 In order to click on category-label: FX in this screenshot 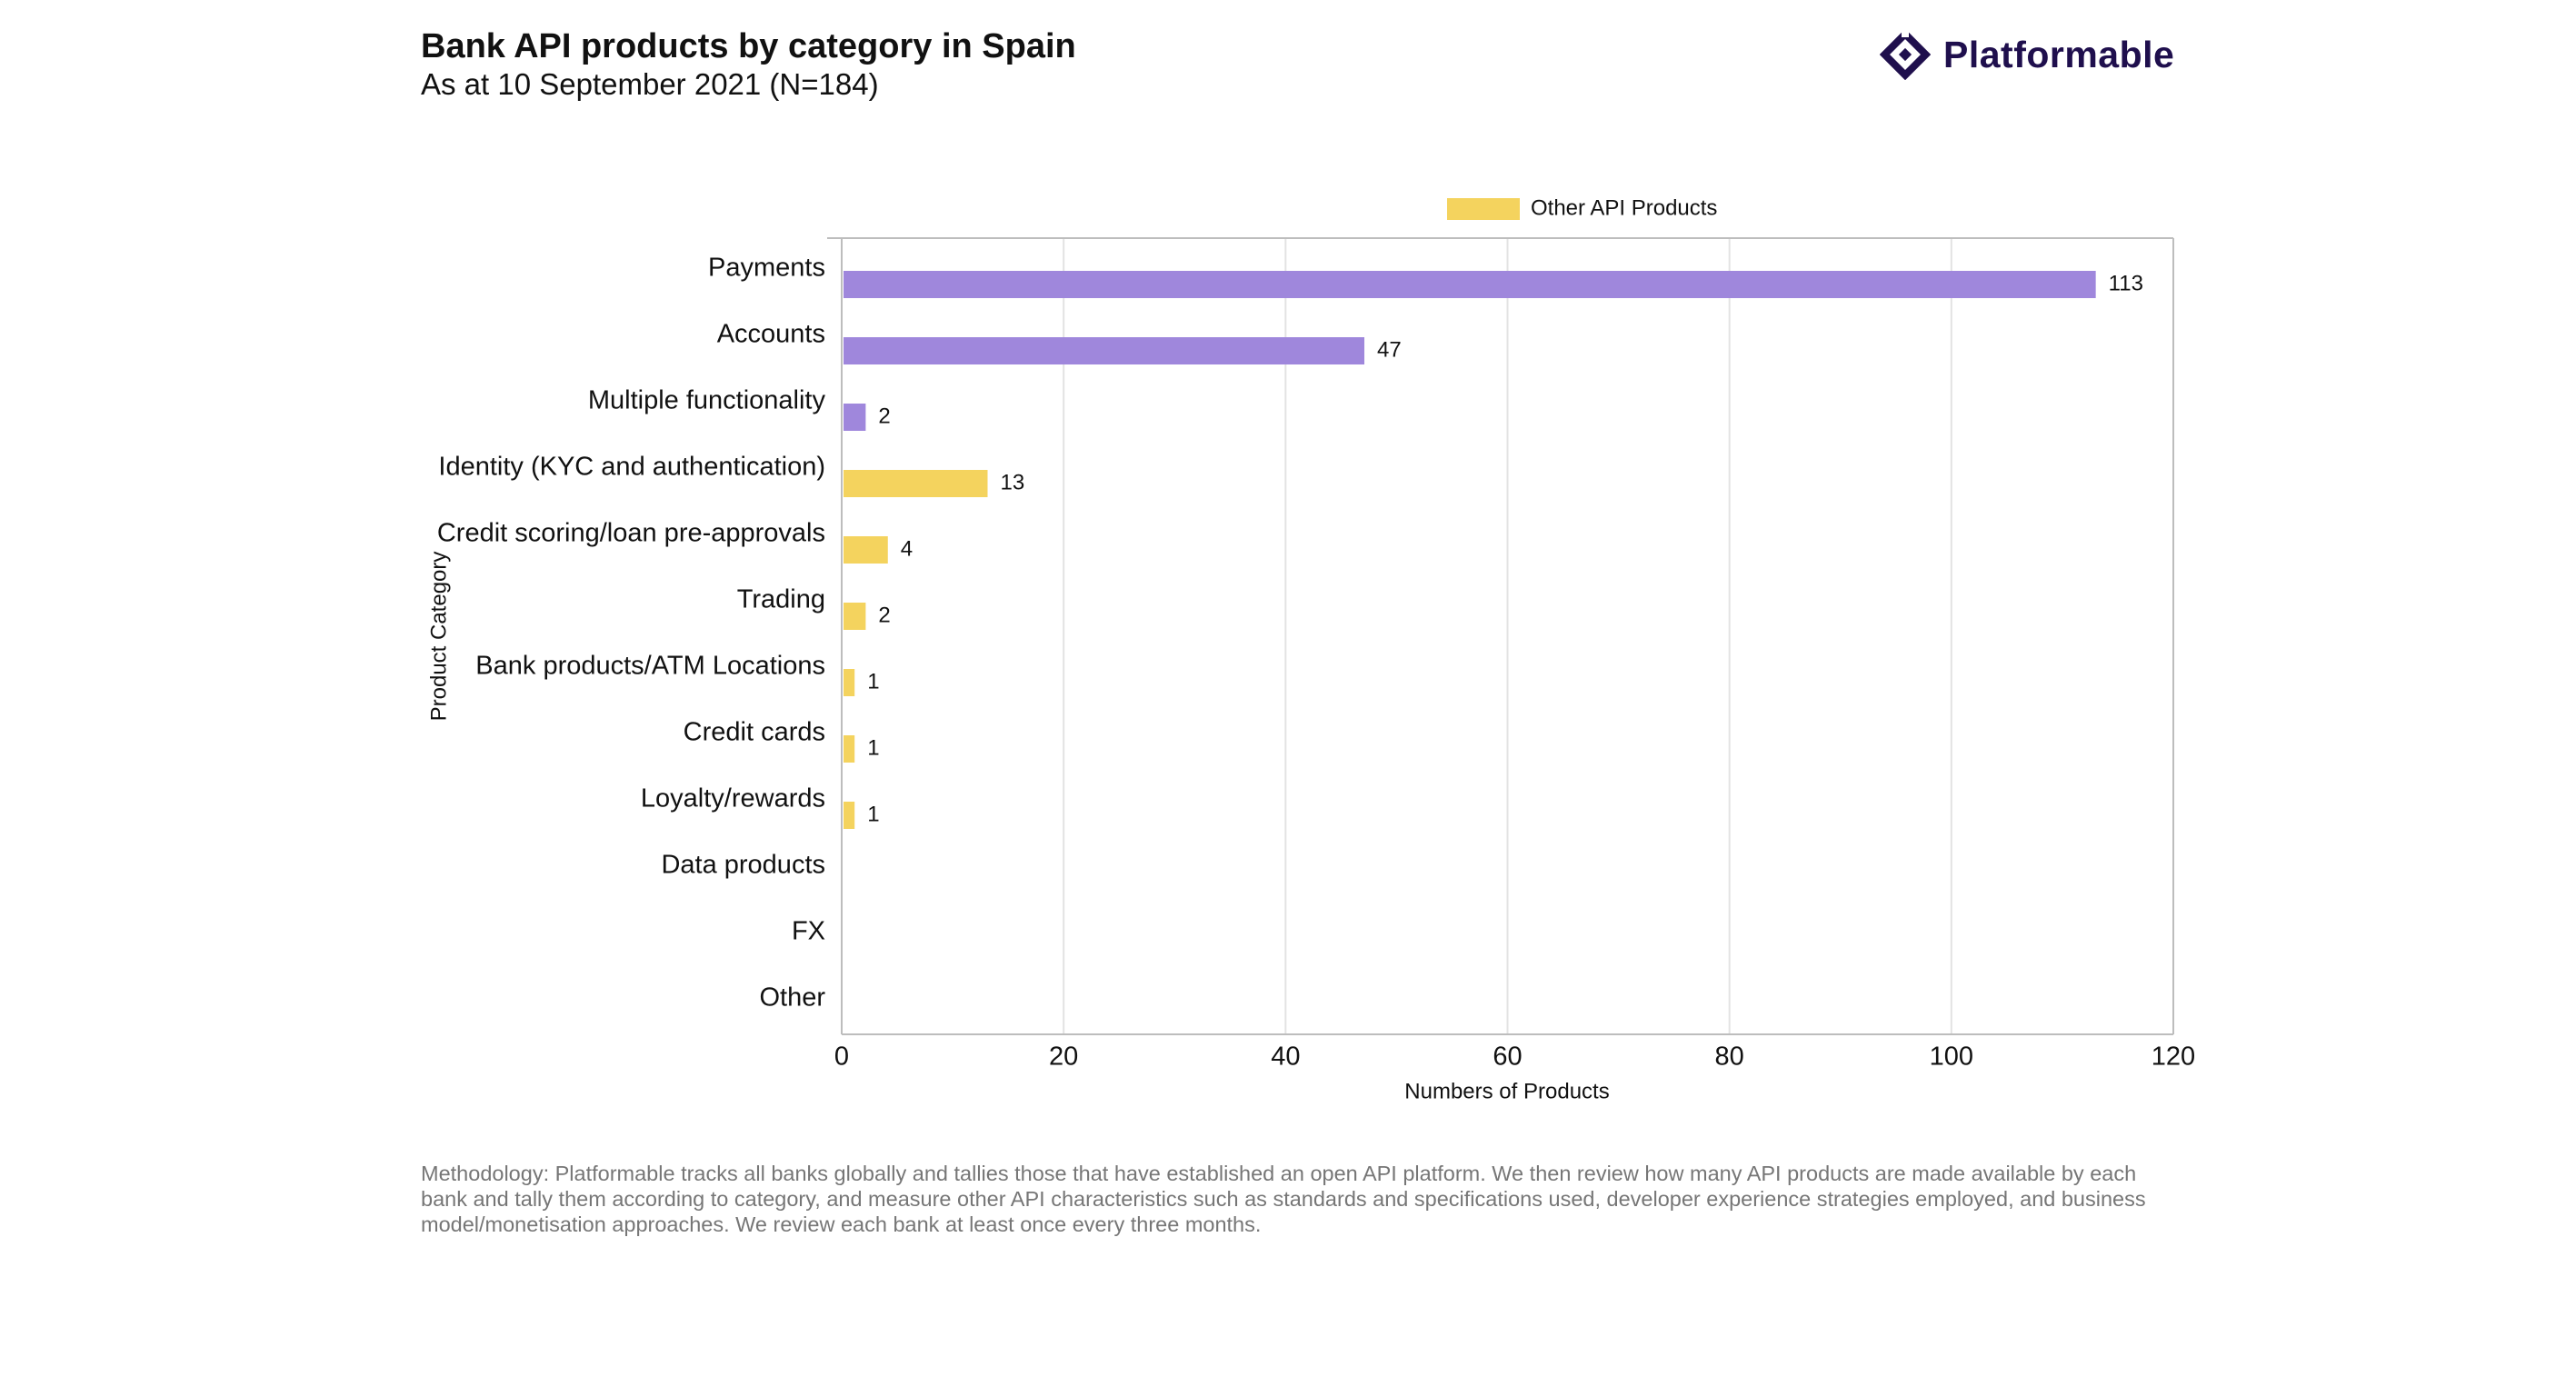, I will do `click(808, 932)`.